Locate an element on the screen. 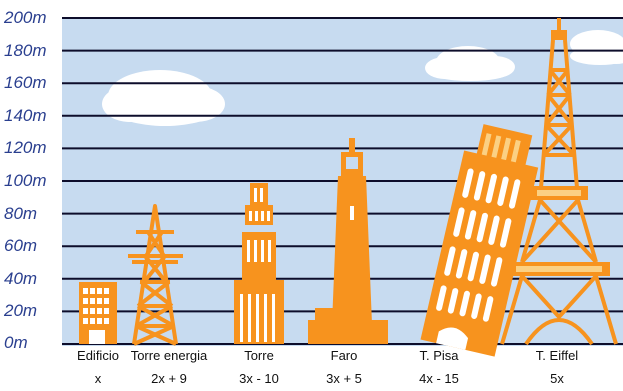  building-name: T. Pisa is located at coordinates (439, 355).